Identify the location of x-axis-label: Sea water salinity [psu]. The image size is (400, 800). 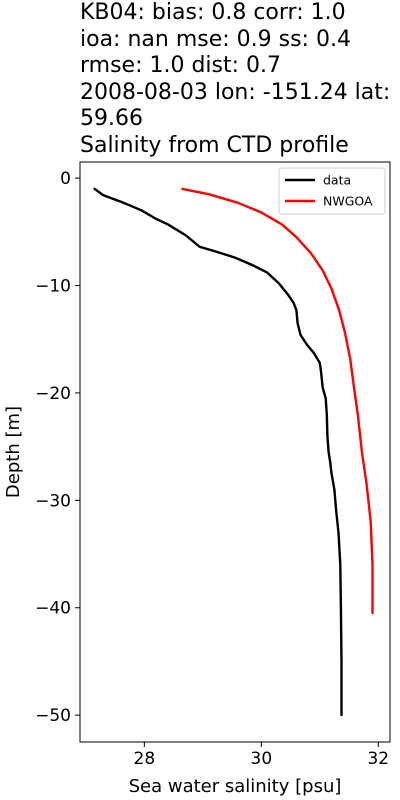
(235, 786).